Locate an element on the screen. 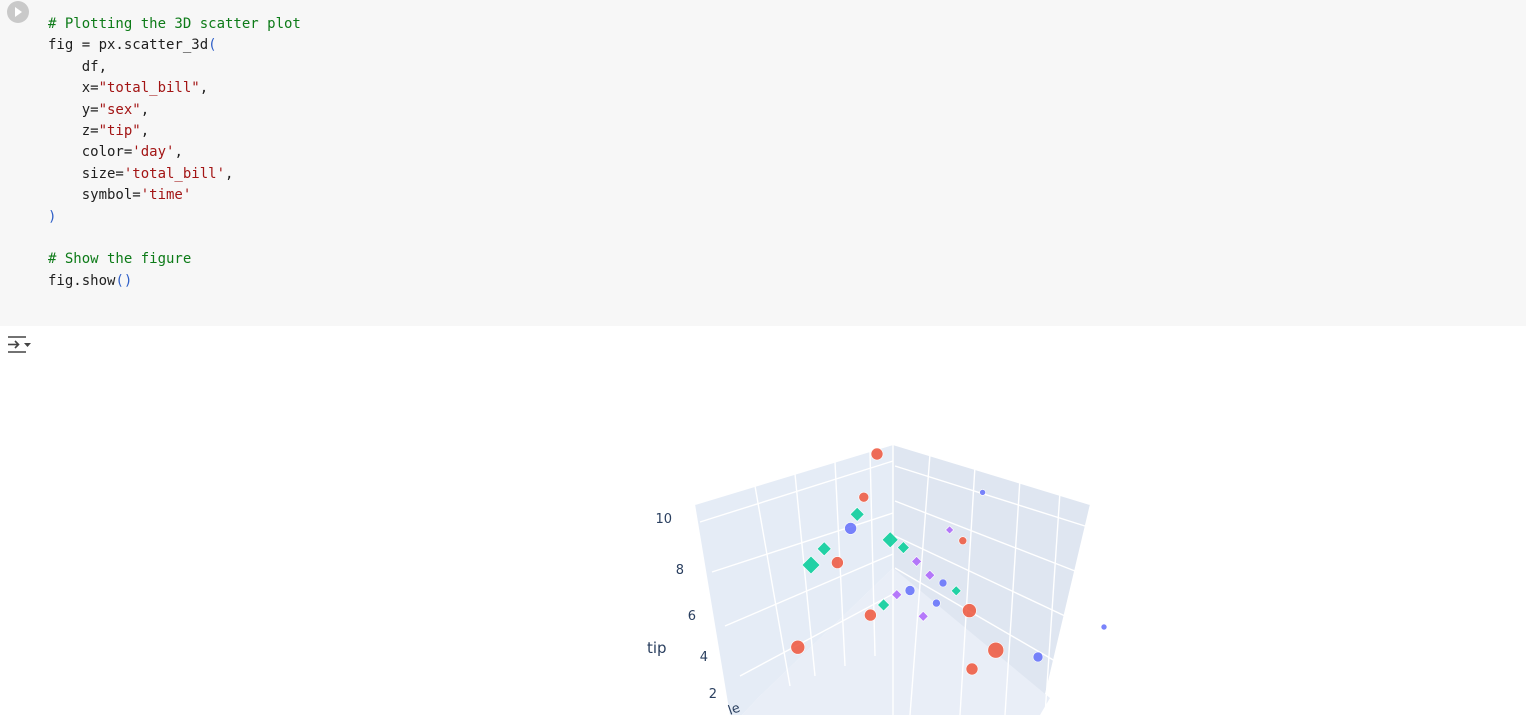  z-tick-label: 10 is located at coordinates (663, 519).